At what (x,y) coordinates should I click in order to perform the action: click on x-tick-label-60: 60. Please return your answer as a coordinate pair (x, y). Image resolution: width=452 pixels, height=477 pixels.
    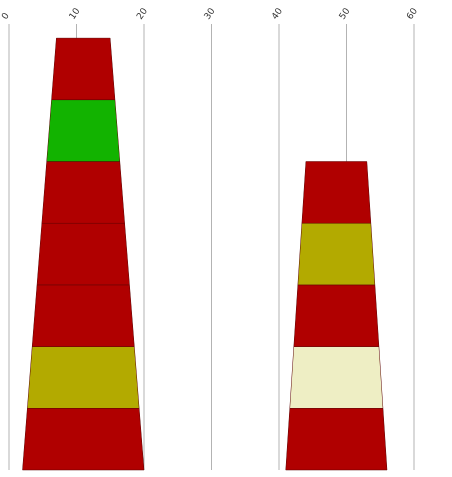
    Looking at the image, I should click on (412, 13).